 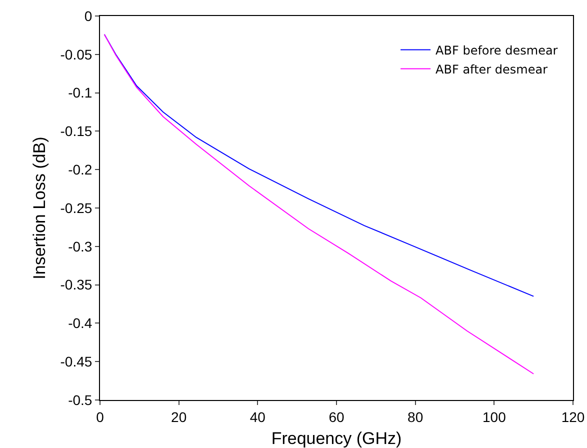 What do you see at coordinates (76, 131) in the screenshot?
I see `y-tick-label: -0.15` at bounding box center [76, 131].